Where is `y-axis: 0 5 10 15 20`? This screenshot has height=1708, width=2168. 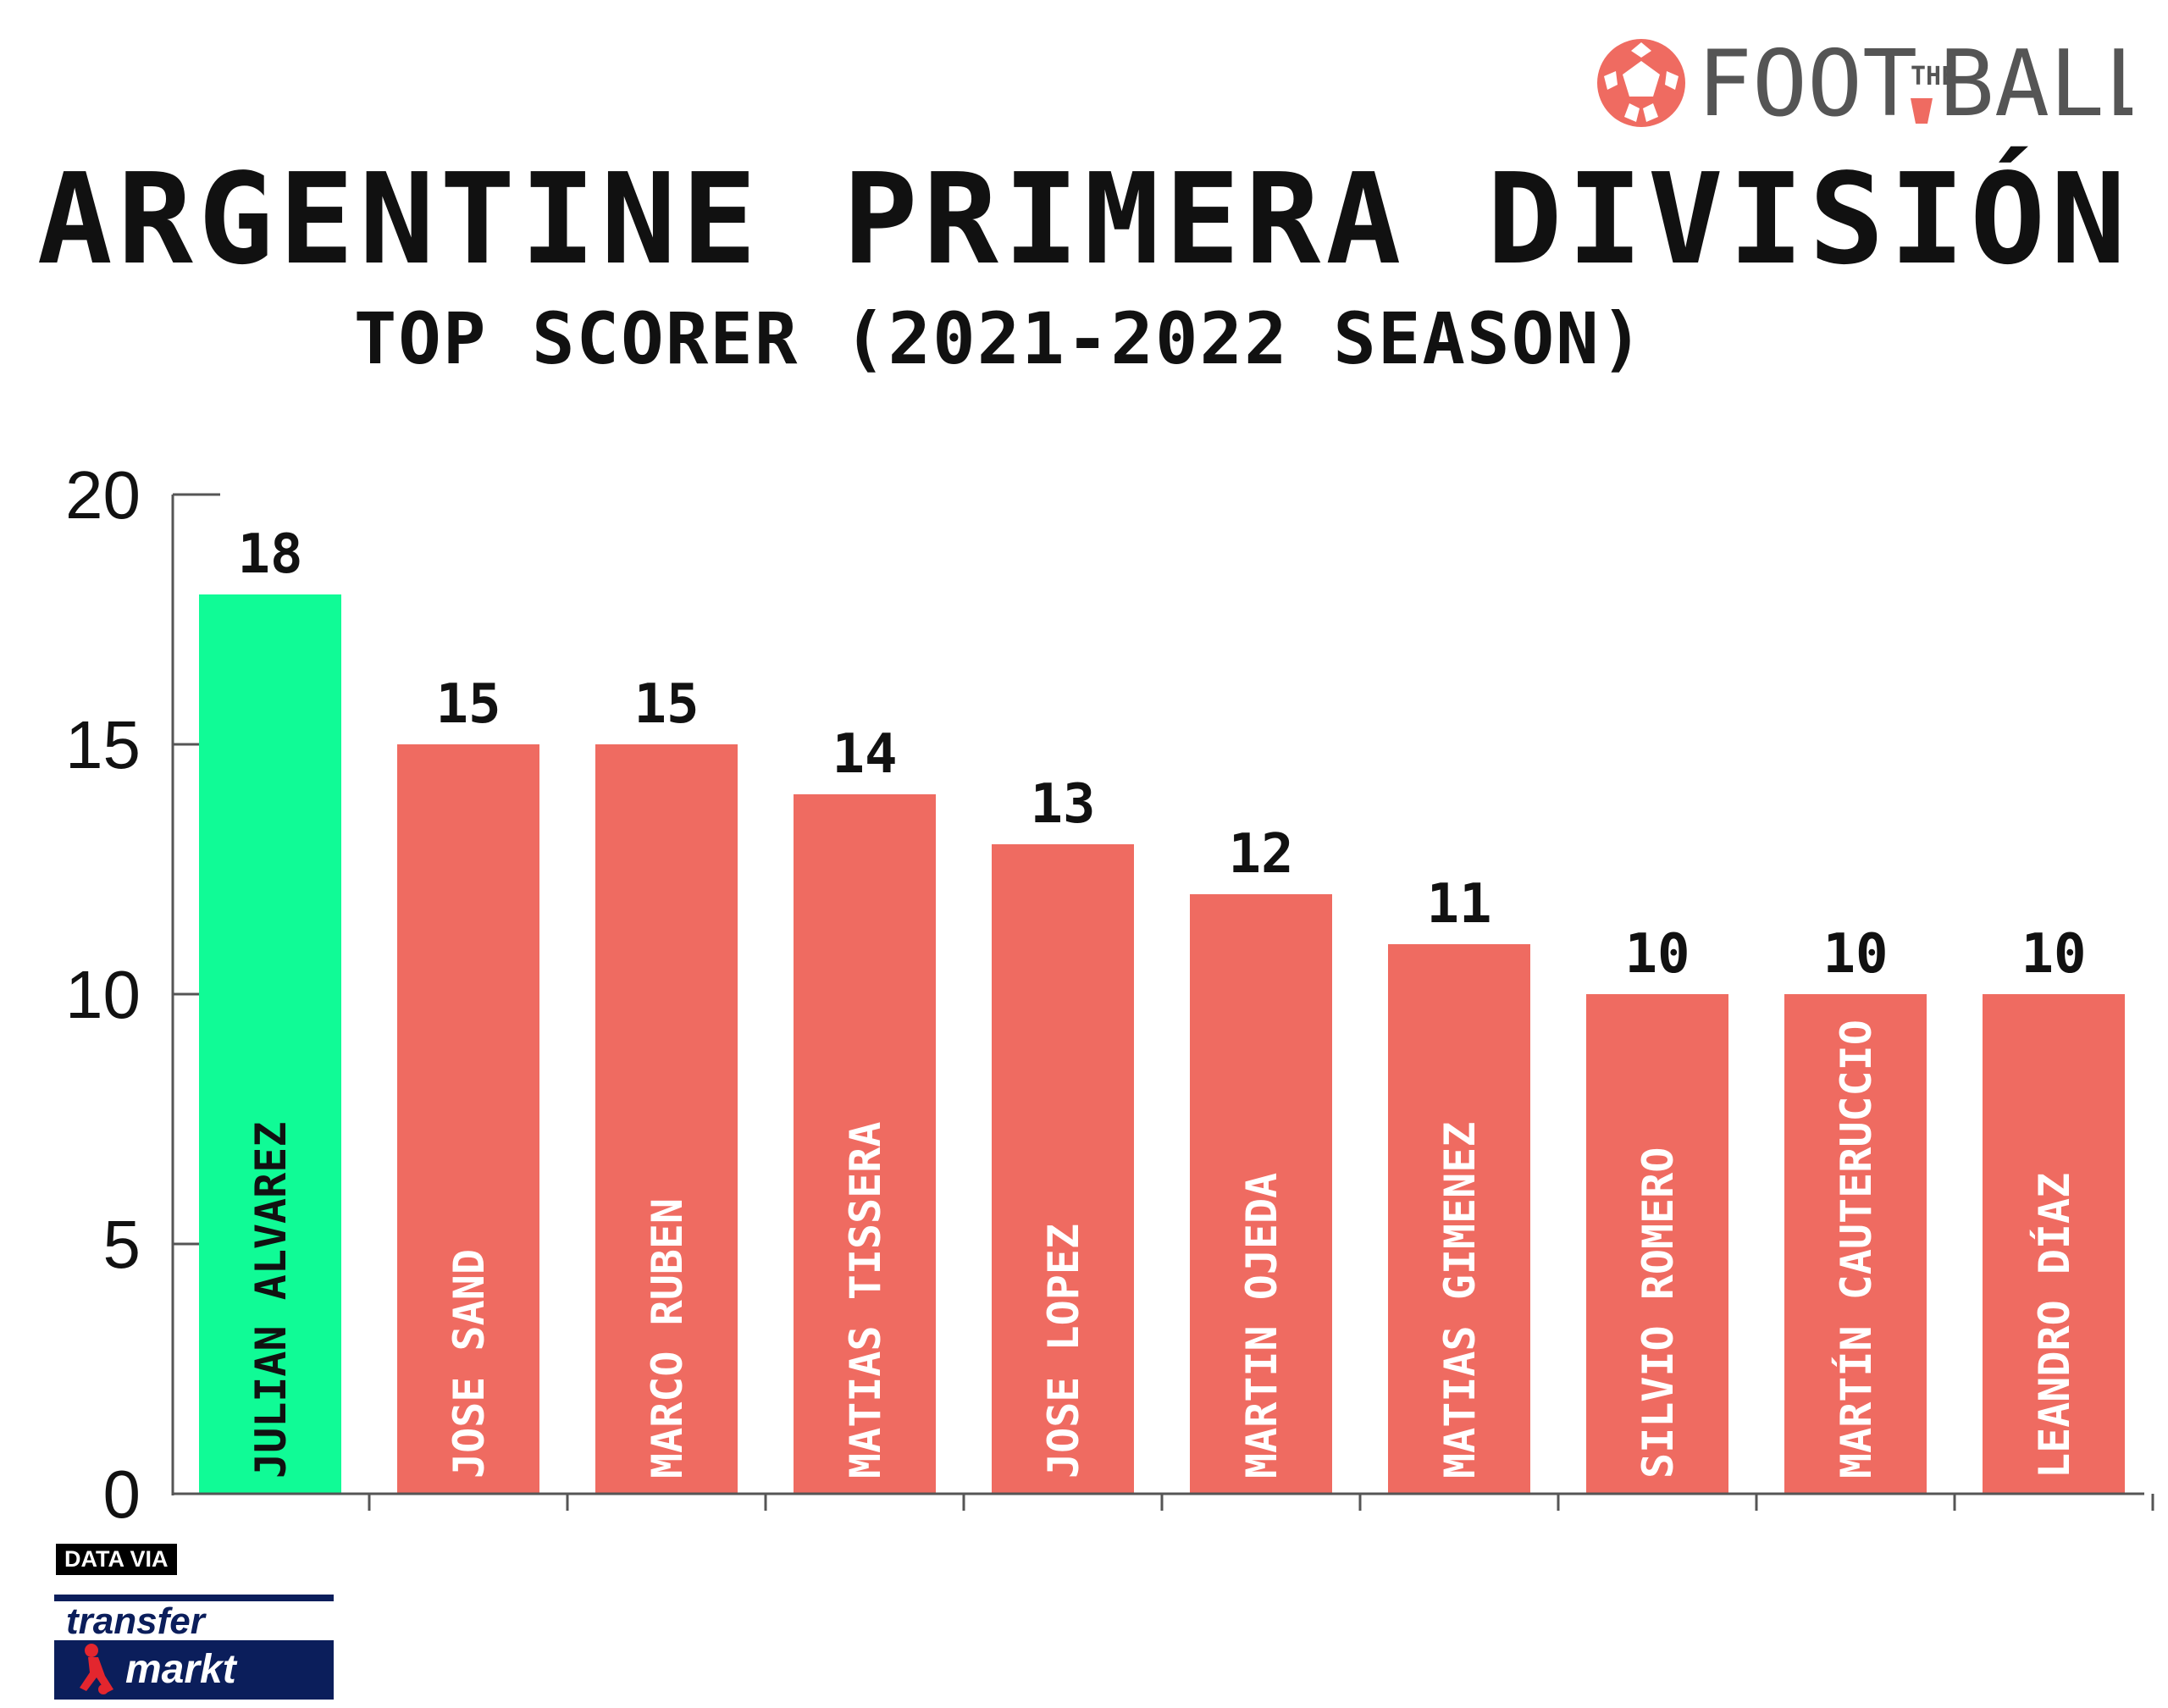 y-axis: 0 5 10 15 20 is located at coordinates (142, 995).